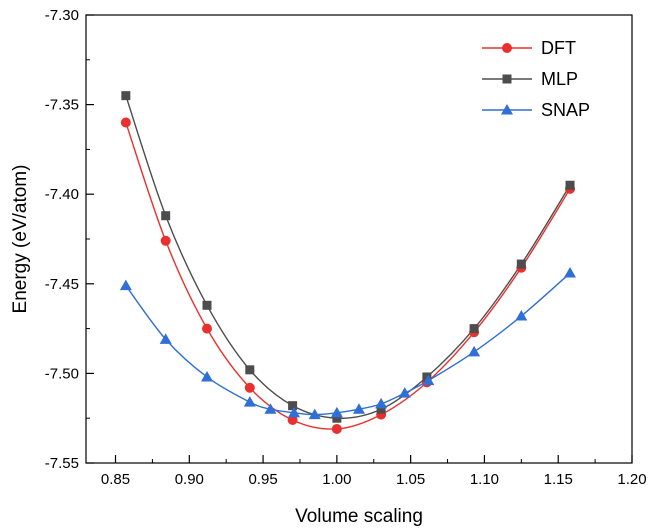 This screenshot has width=664, height=529. Describe the element at coordinates (507, 79) in the screenshot. I see `legend-marker-mlp` at that location.